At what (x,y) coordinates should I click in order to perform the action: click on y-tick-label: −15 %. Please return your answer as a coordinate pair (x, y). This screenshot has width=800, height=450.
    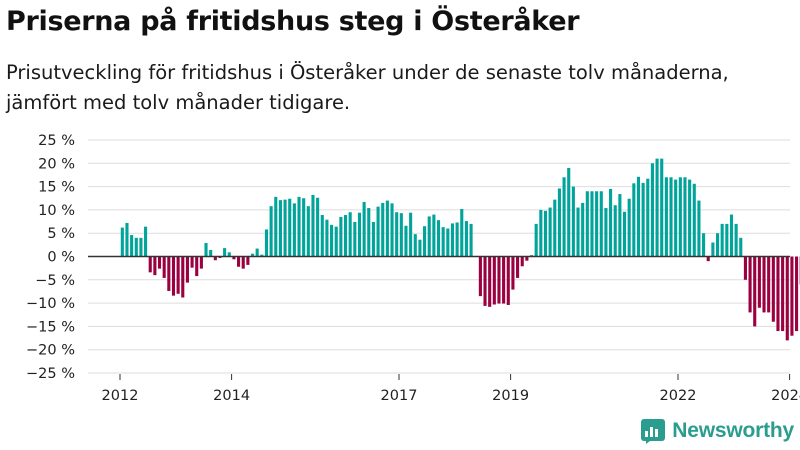
    Looking at the image, I should click on (50, 327).